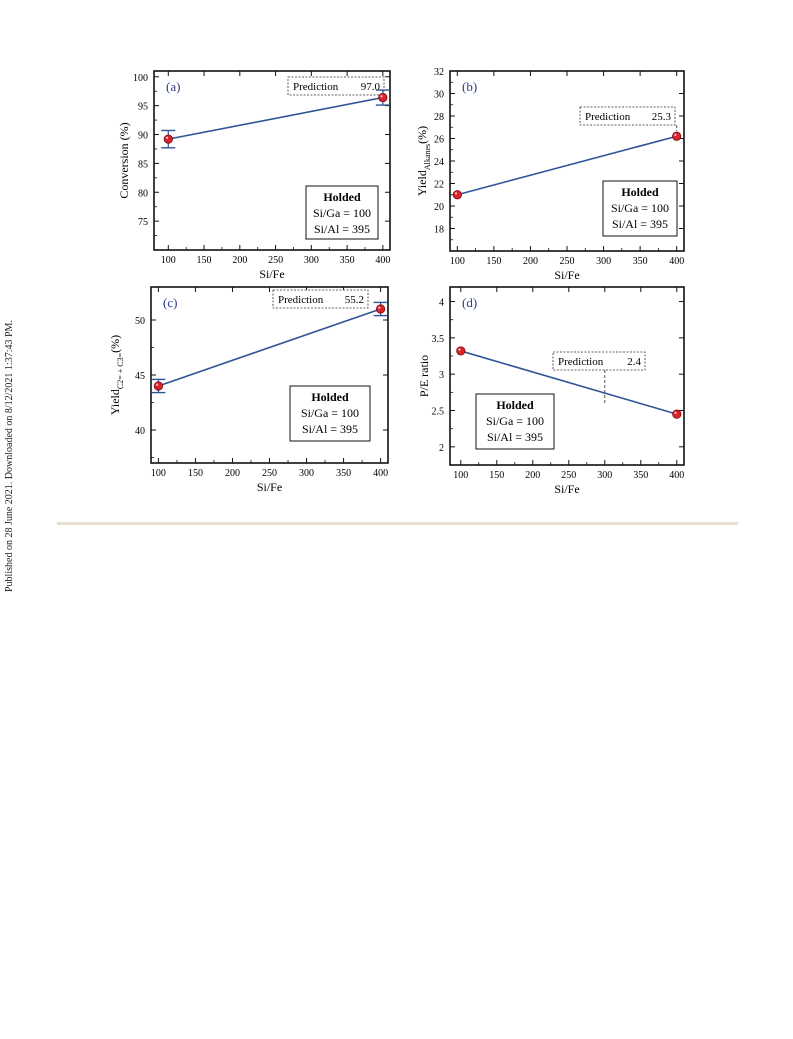  I want to click on plot-frame, so click(567, 376).